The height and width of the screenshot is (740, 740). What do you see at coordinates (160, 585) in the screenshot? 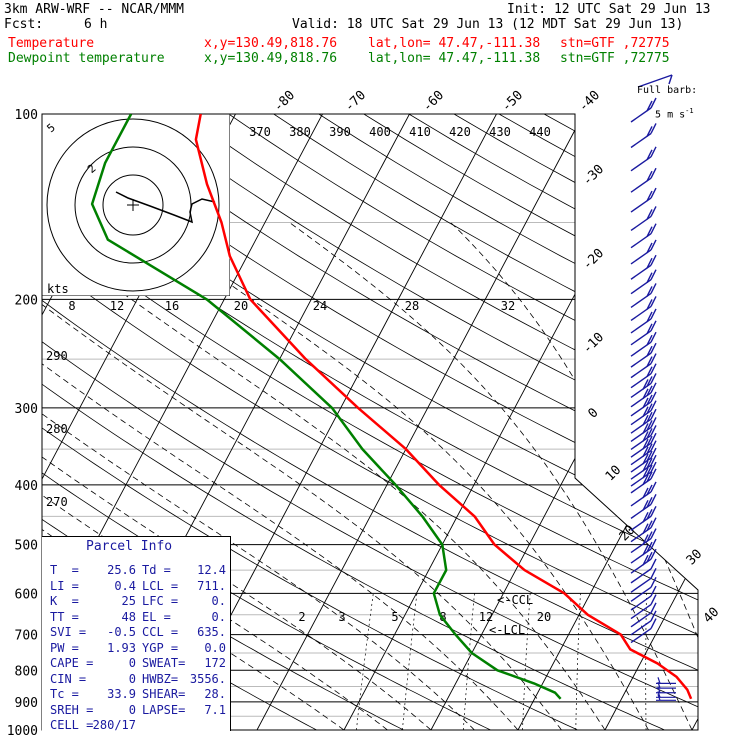
I see `parcel-field-label: LCL =` at bounding box center [160, 585].